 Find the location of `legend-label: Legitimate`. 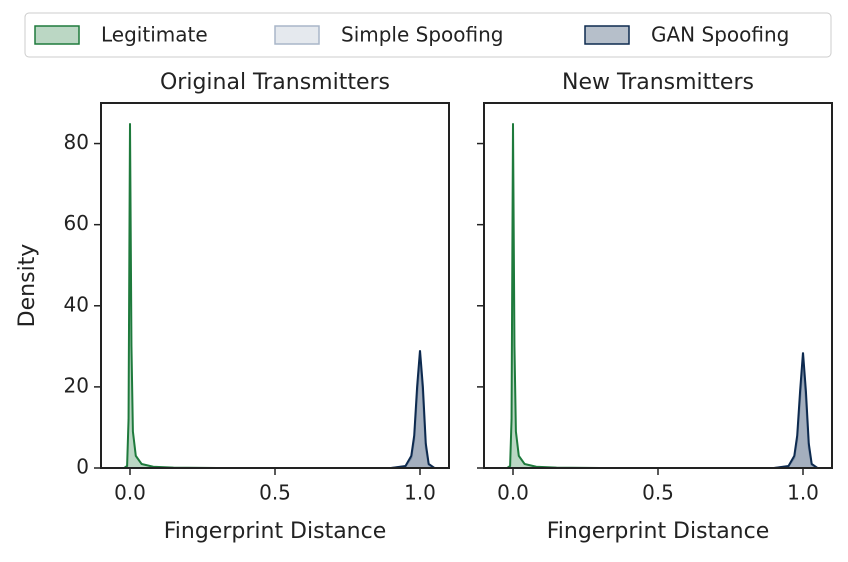

legend-label: Legitimate is located at coordinates (154, 35).